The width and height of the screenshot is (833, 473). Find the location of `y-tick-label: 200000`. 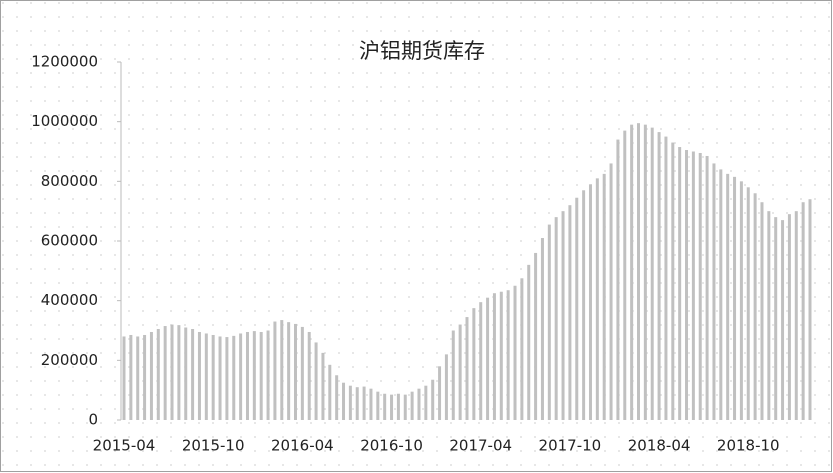

y-tick-label: 200000 is located at coordinates (69, 360).